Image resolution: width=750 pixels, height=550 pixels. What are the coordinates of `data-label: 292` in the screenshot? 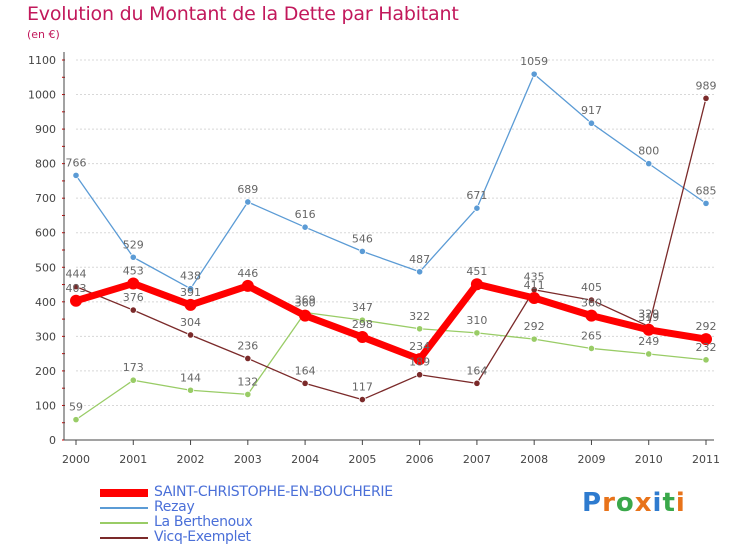 It's located at (534, 326).